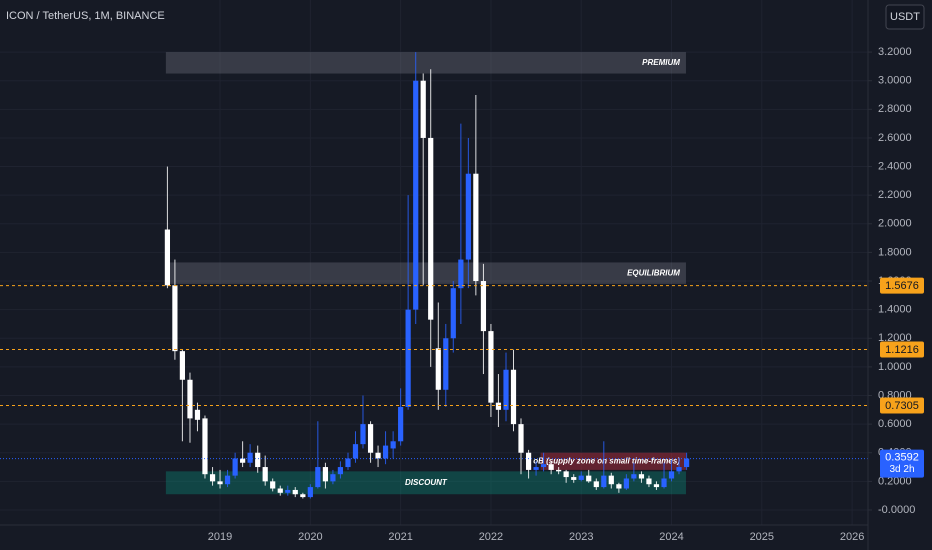 The height and width of the screenshot is (550, 932). I want to click on y-tick-label: 0.6000, so click(895, 424).